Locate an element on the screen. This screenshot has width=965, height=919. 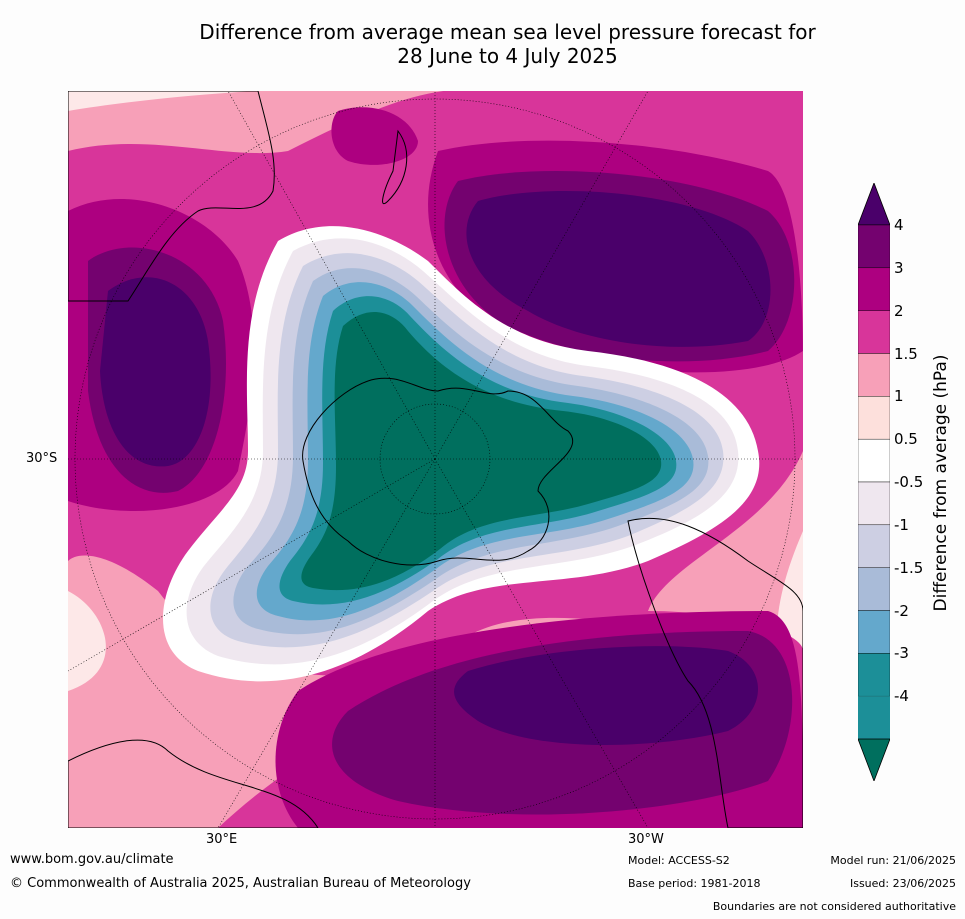
colorbar is located at coordinates (874, 482).